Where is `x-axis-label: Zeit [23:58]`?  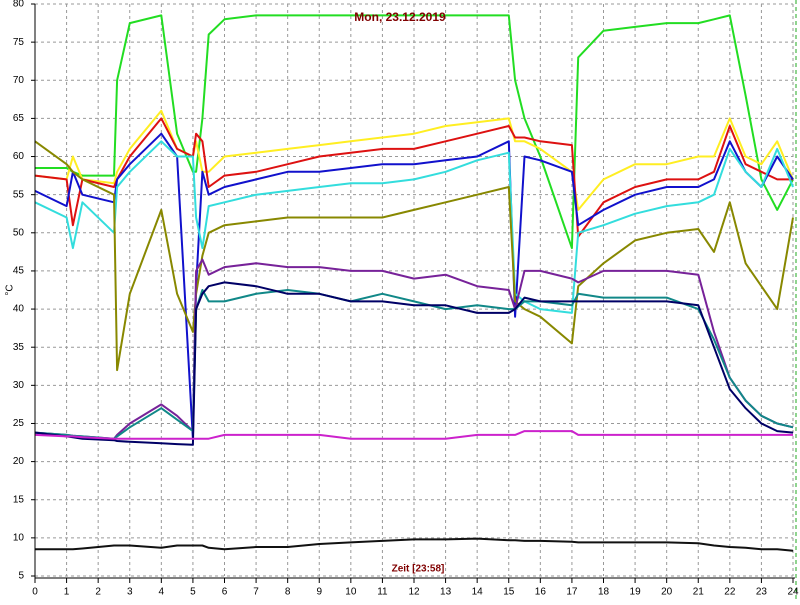 x-axis-label: Zeit [23:58] is located at coordinates (418, 569).